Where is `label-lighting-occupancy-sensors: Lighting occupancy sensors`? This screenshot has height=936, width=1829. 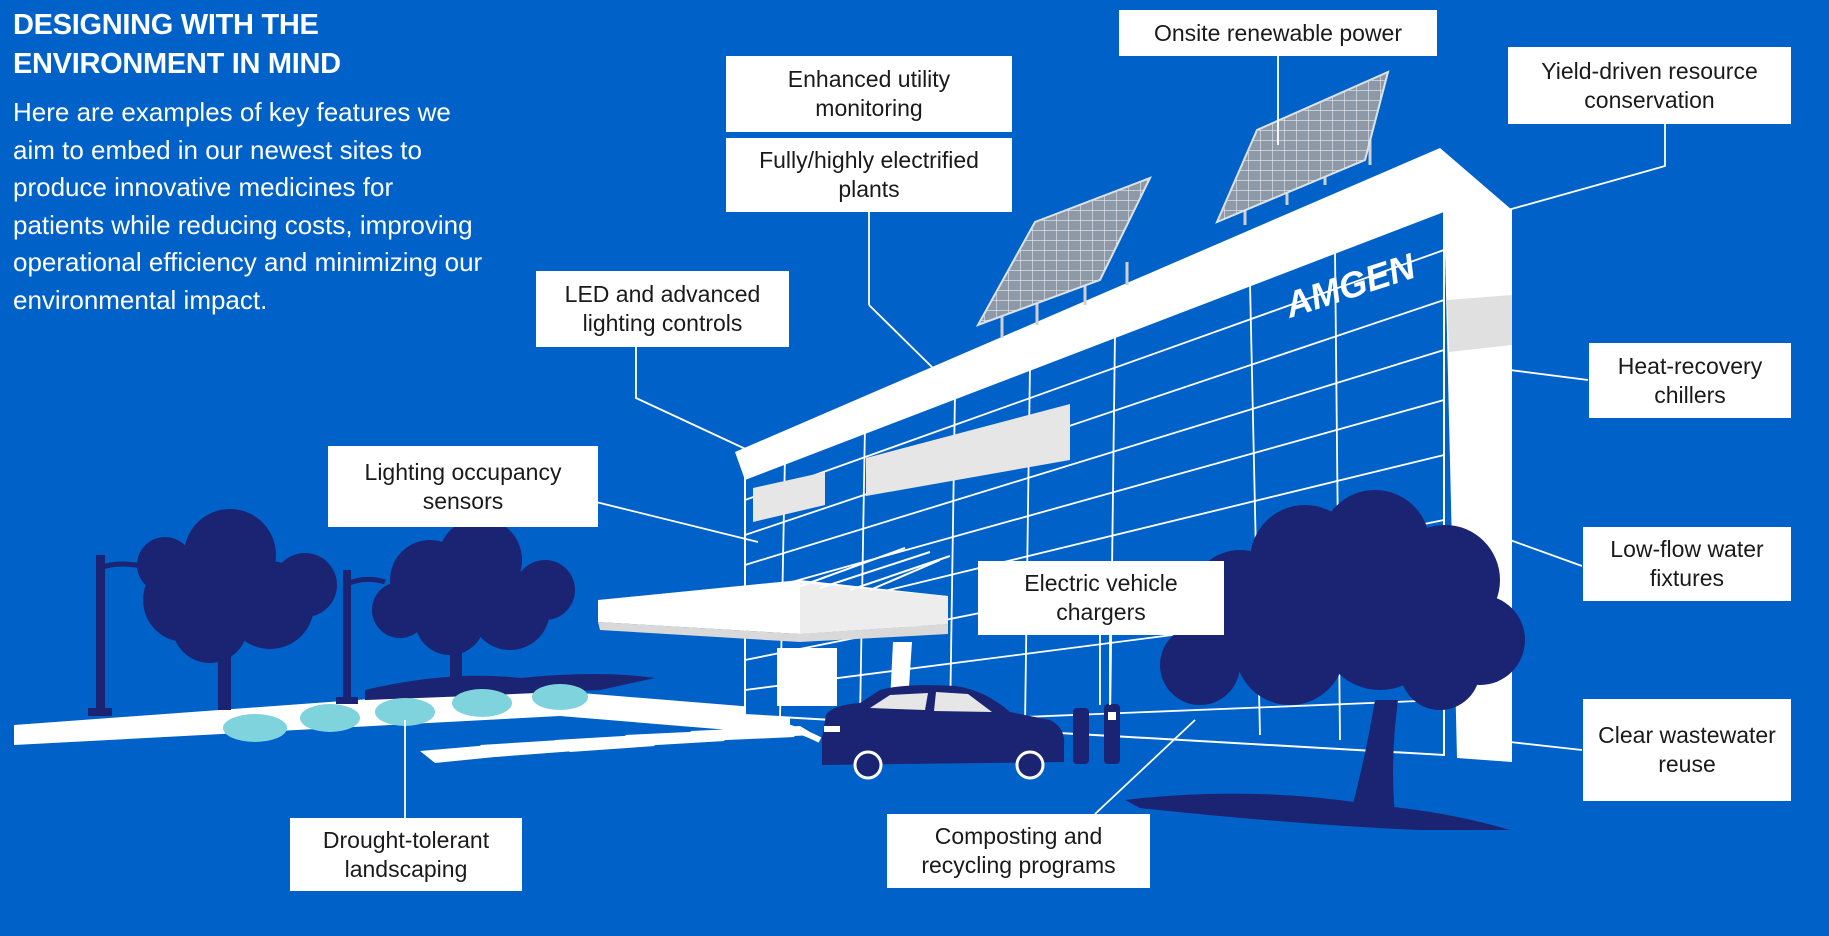
label-lighting-occupancy-sensors: Lighting occupancy sensors is located at coordinates (463, 486).